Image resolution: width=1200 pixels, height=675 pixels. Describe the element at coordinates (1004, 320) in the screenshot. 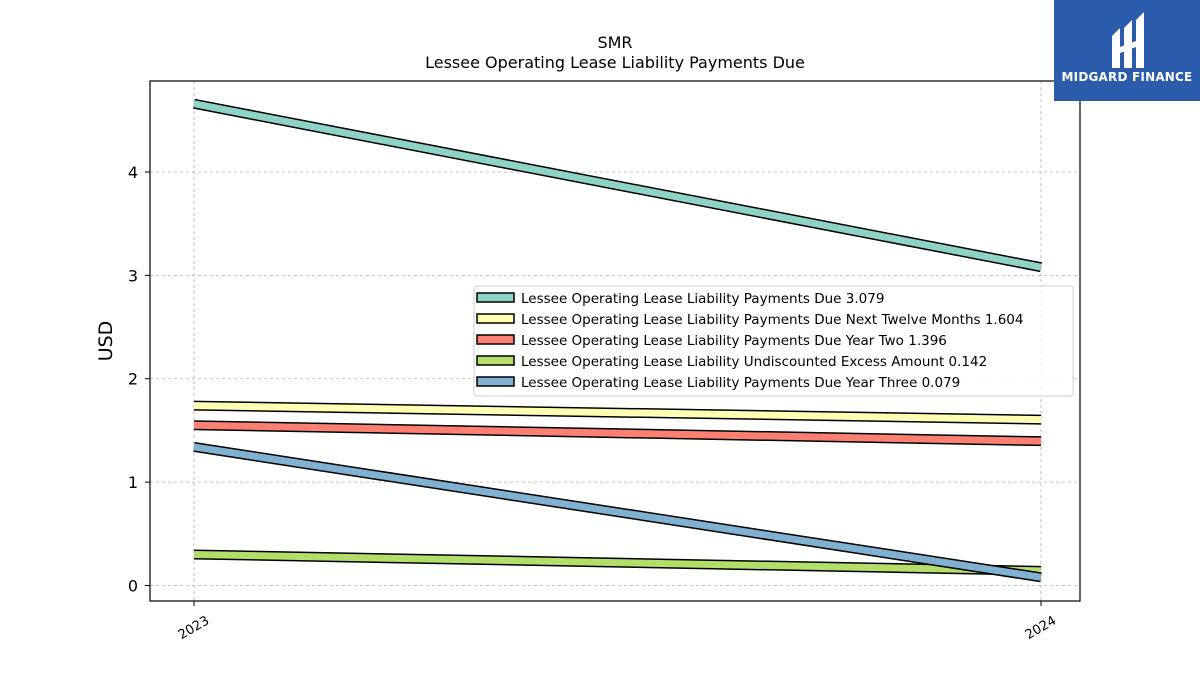

I see `legend-series-value: 1.604` at that location.